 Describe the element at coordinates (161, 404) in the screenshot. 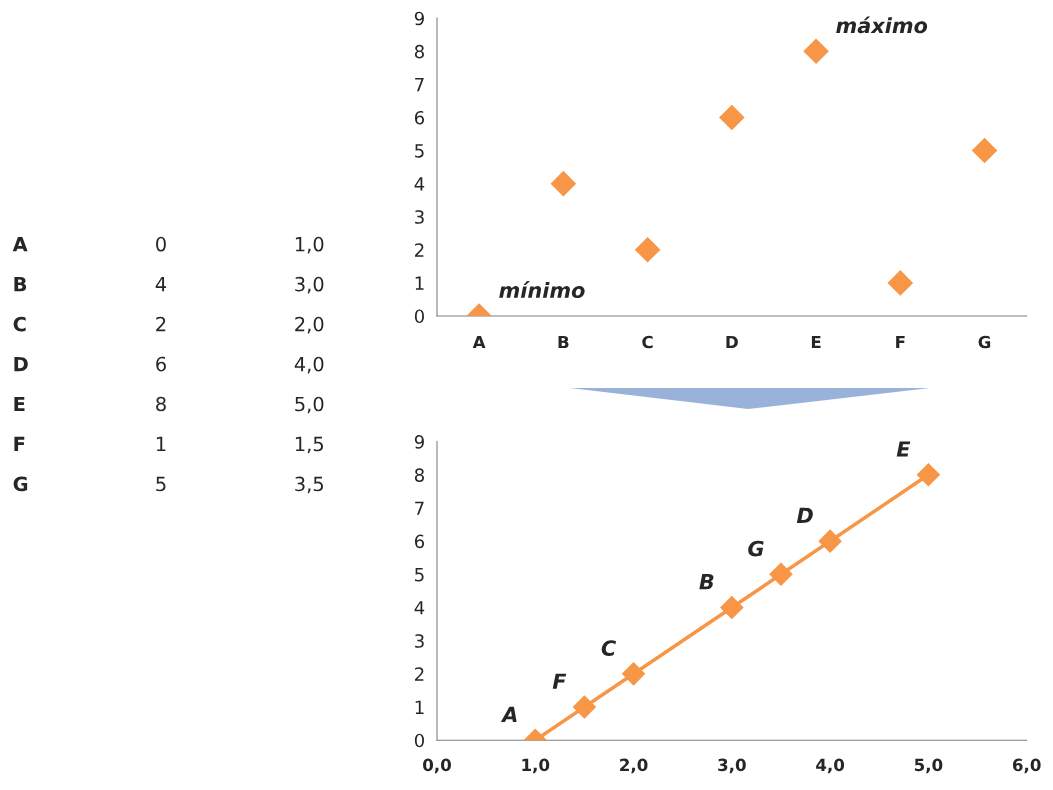

I see `text: 8` at that location.